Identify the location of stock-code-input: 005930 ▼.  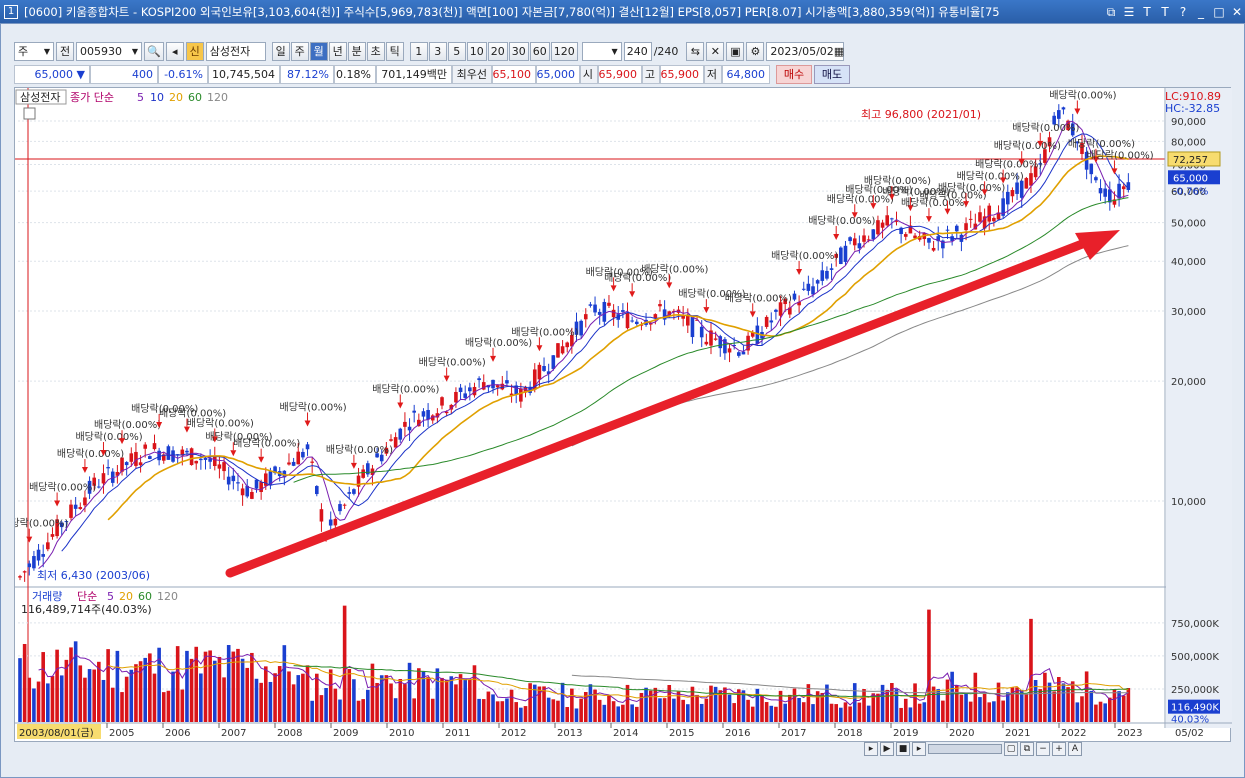
(109, 51).